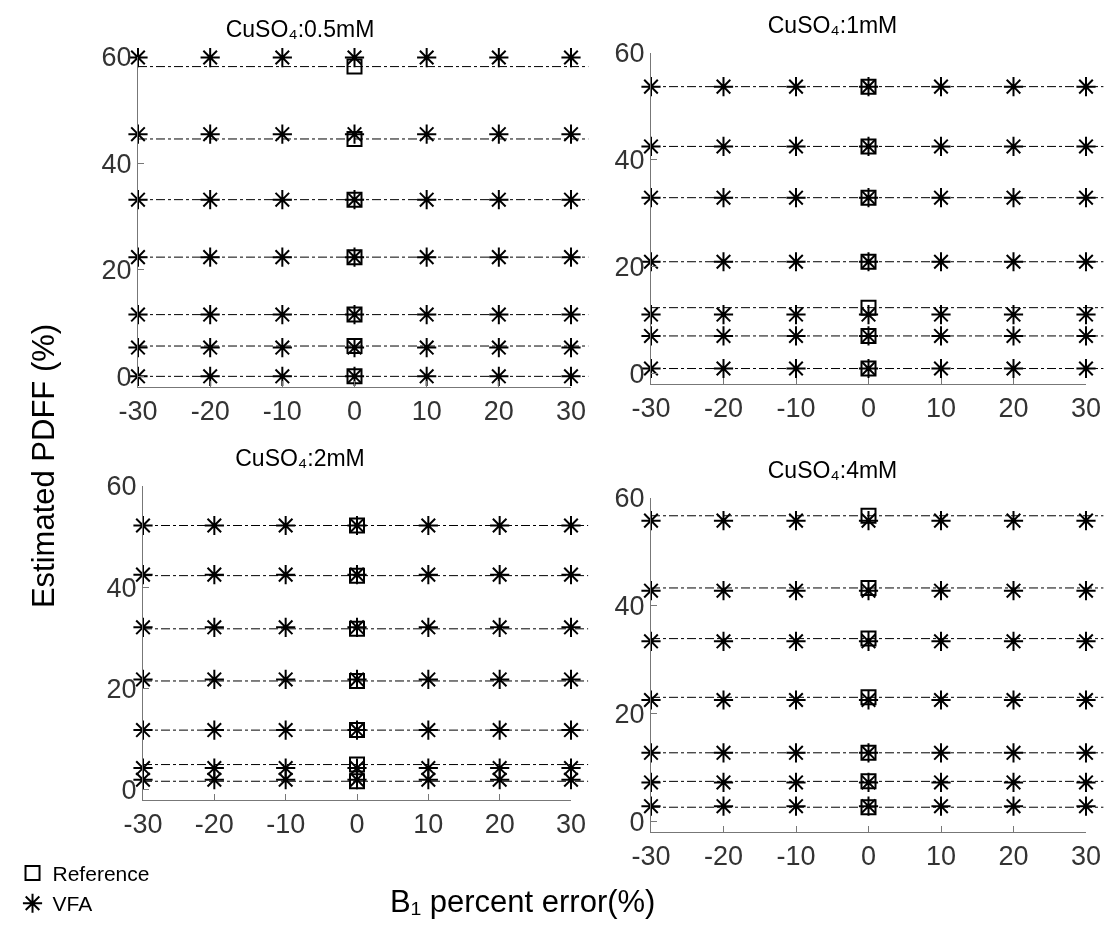 This screenshot has height=936, width=1110. What do you see at coordinates (523, 902) in the screenshot?
I see `x-axis-title: B₁ percent error(%)` at bounding box center [523, 902].